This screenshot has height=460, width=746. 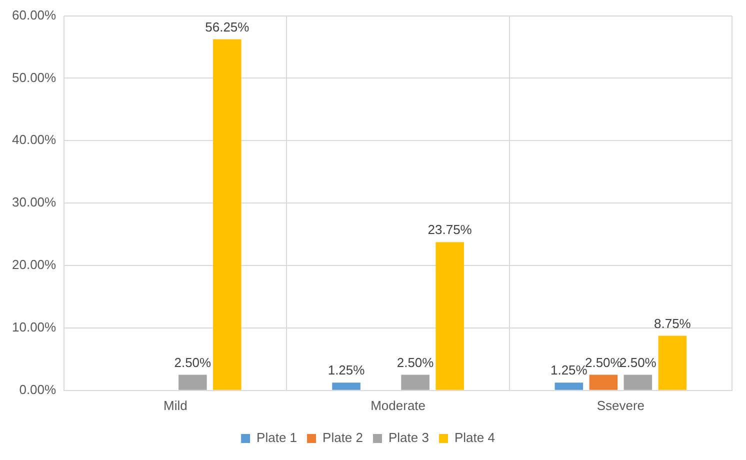 I want to click on data-label: 23.75%, so click(x=450, y=230).